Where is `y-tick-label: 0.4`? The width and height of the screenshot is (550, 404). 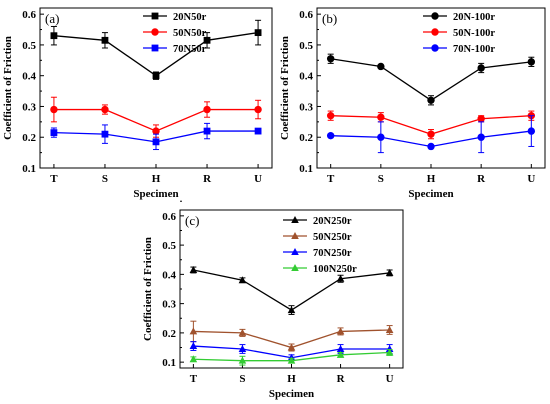 y-tick-label: 0.4 is located at coordinates (306, 77).